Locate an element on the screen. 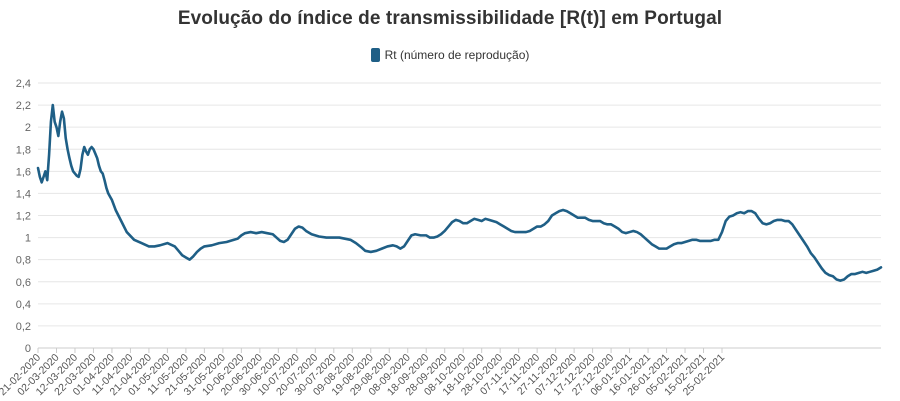 The width and height of the screenshot is (900, 401). y-tick-label: 1,2 is located at coordinates (23, 217).